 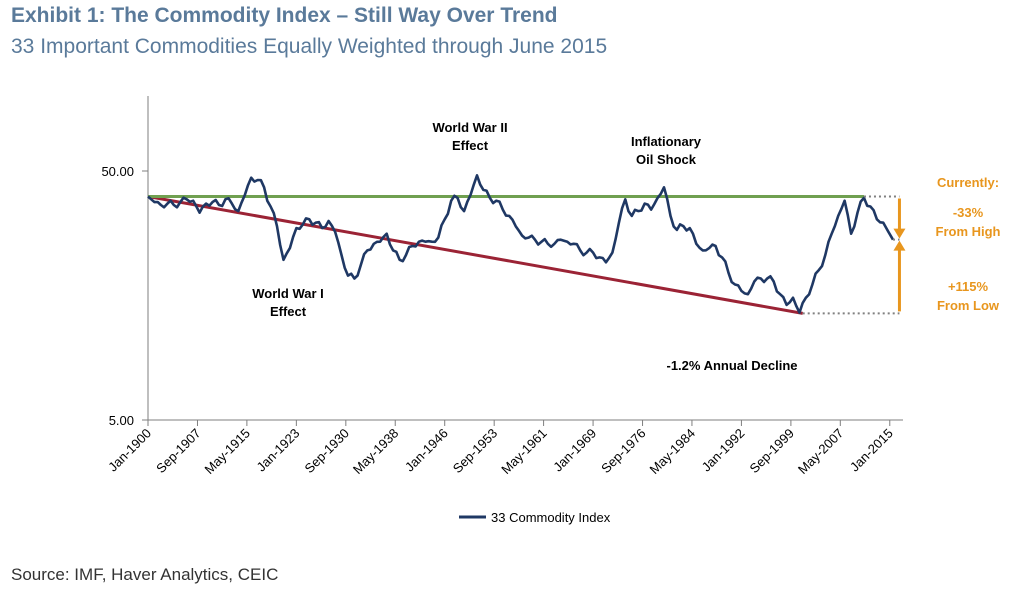 I want to click on x-tick-label: Jan-1900, so click(x=129, y=450).